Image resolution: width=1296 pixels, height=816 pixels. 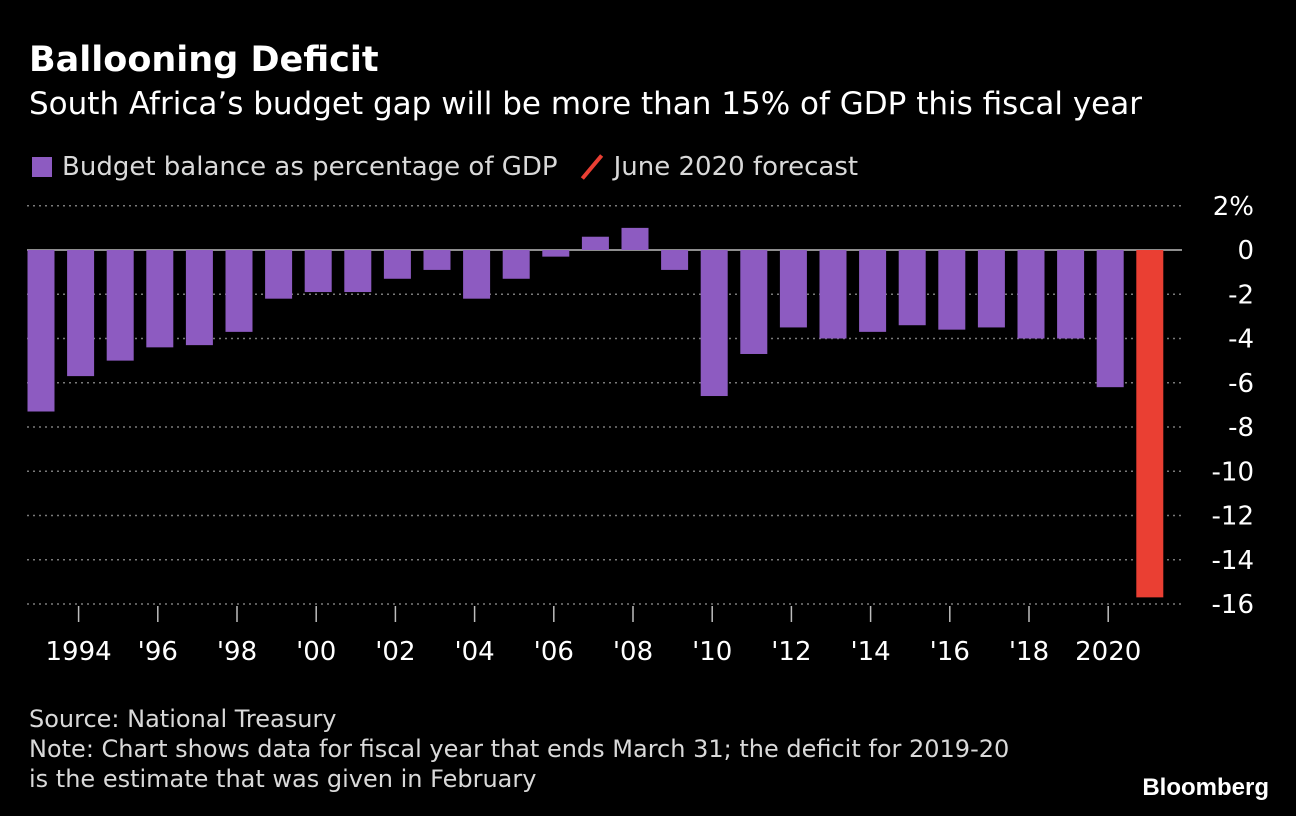 I want to click on legend-item-budget-balance: Budget balance as percentage of GDP, so click(x=295, y=167).